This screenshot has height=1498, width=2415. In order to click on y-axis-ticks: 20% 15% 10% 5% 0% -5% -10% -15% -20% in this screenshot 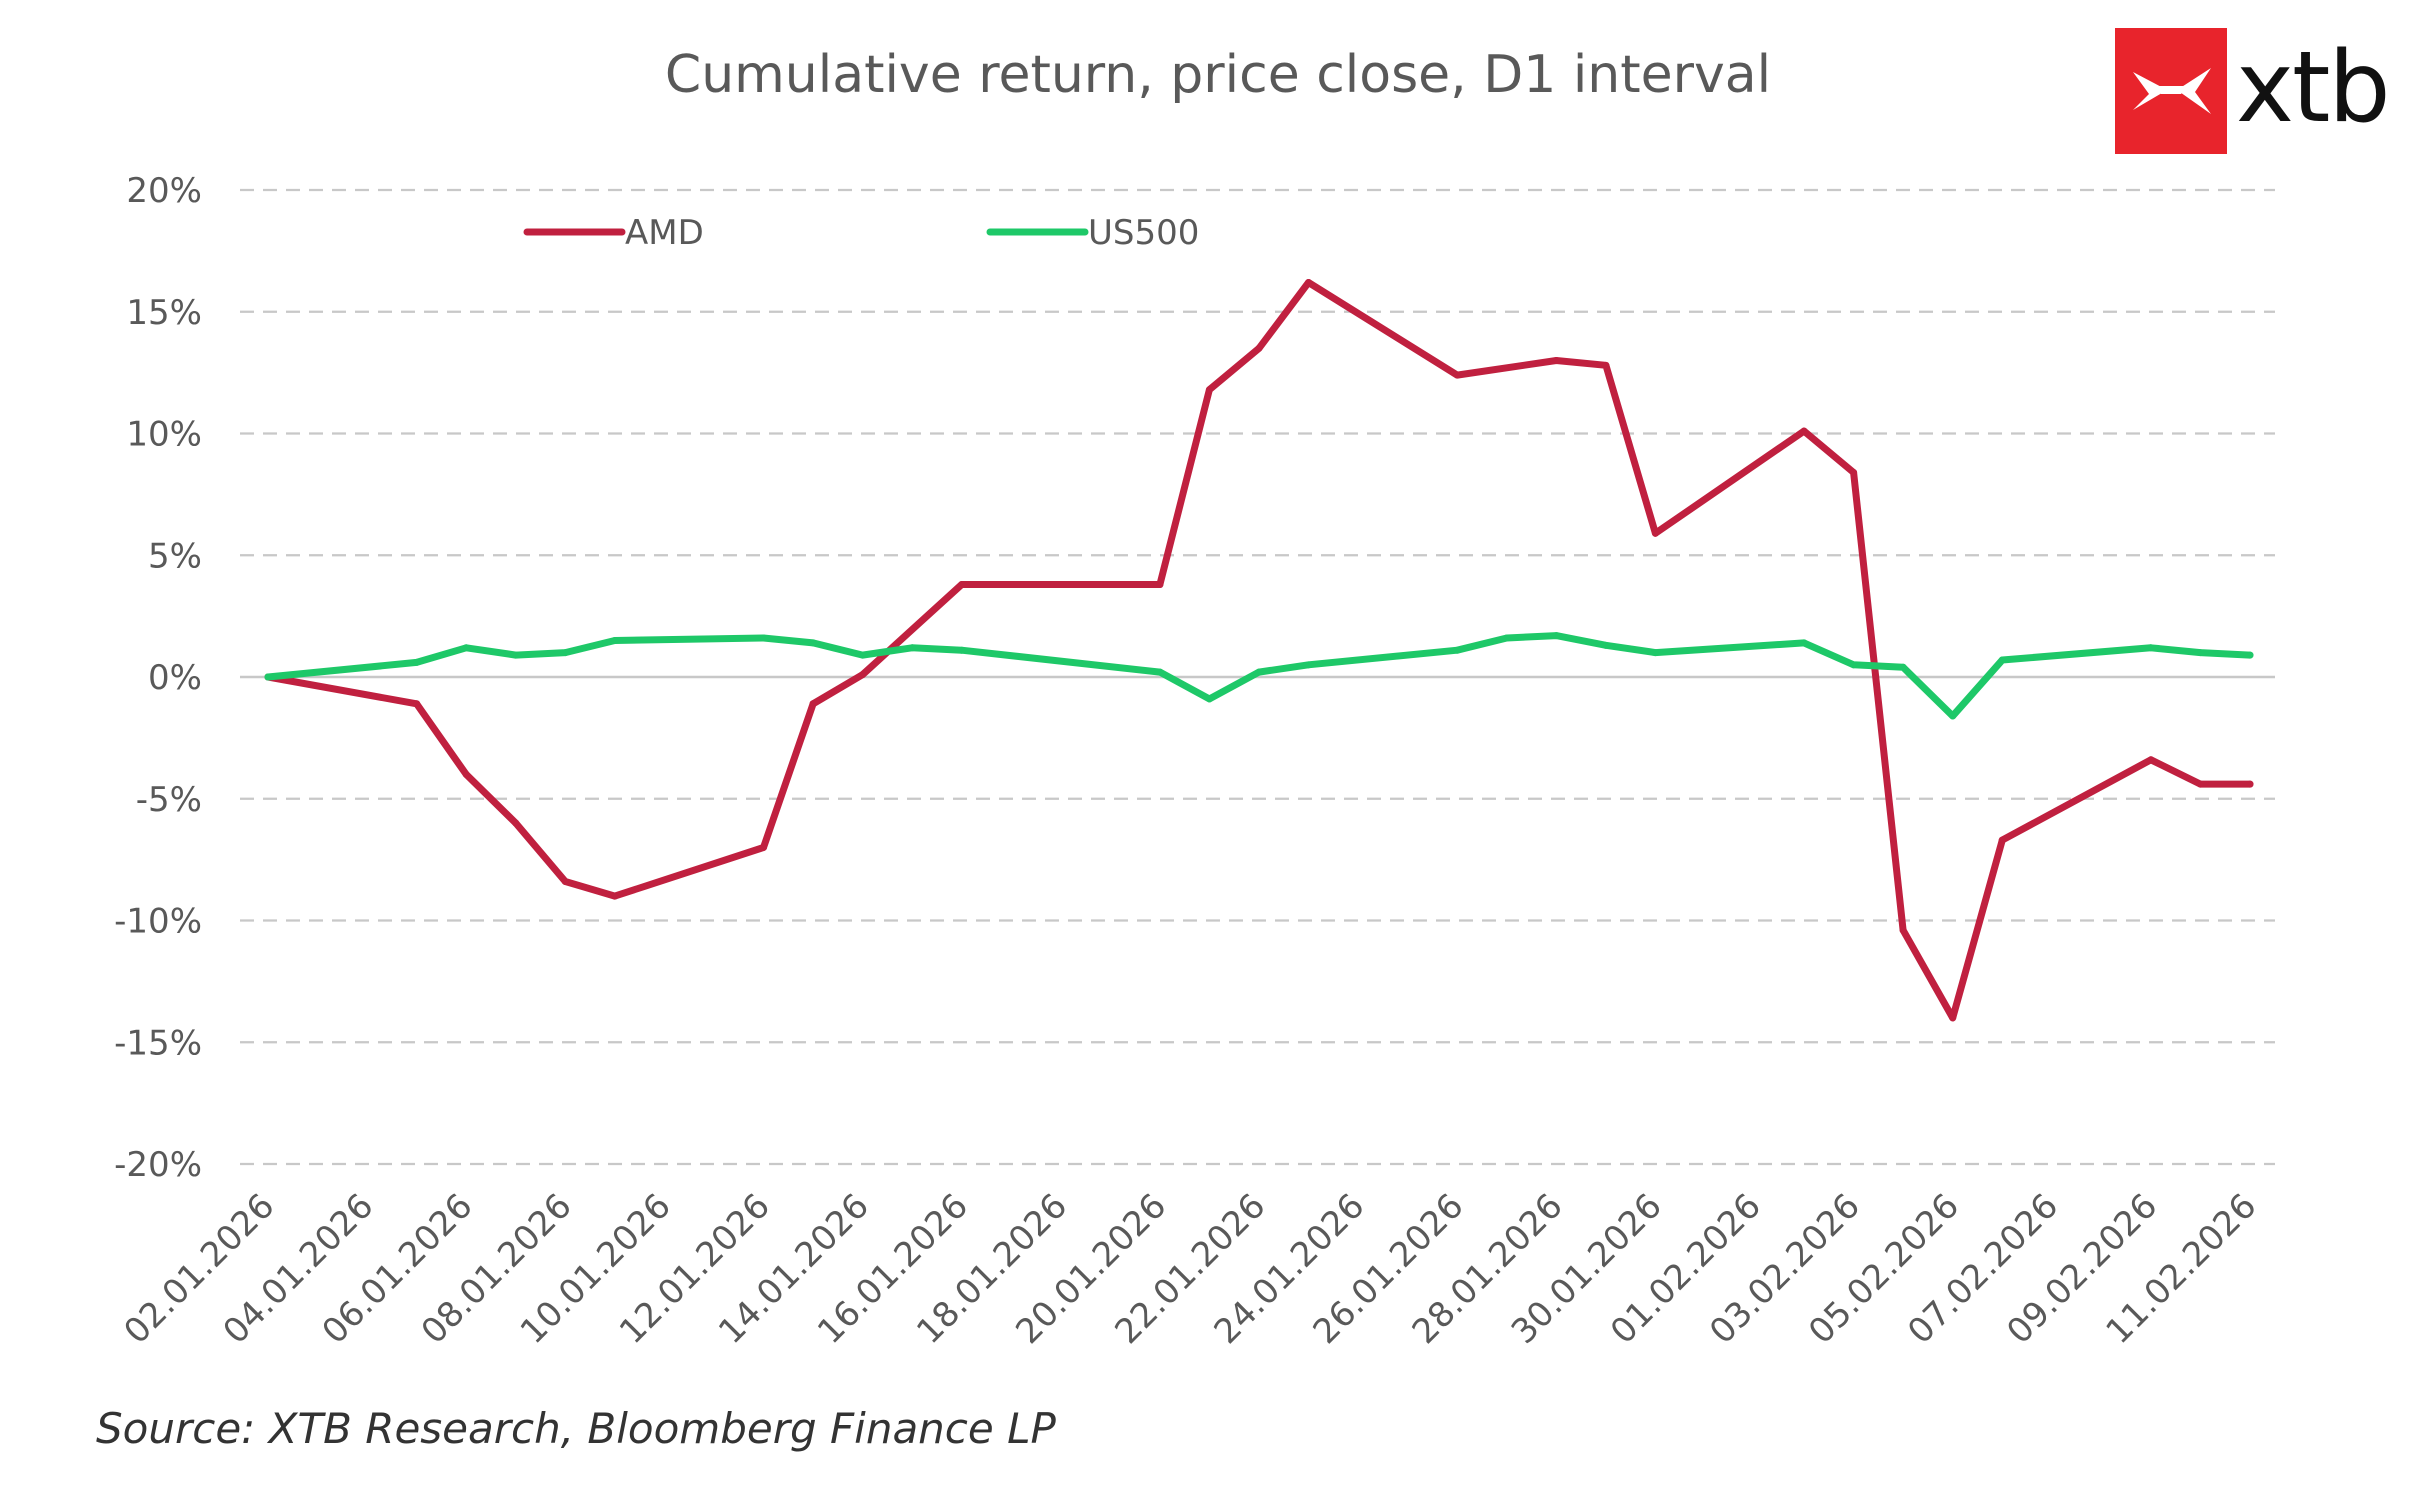, I will do `click(158, 678)`.